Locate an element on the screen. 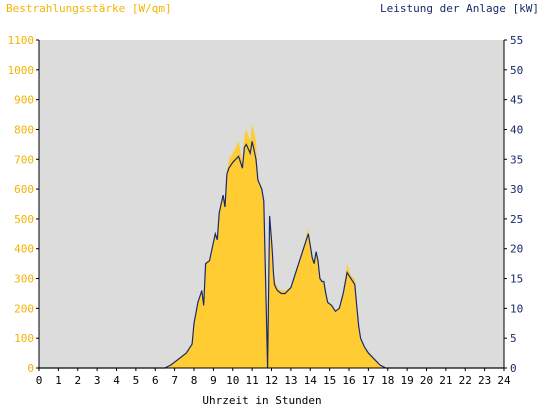  x-tick-label: 21 is located at coordinates (445, 380).